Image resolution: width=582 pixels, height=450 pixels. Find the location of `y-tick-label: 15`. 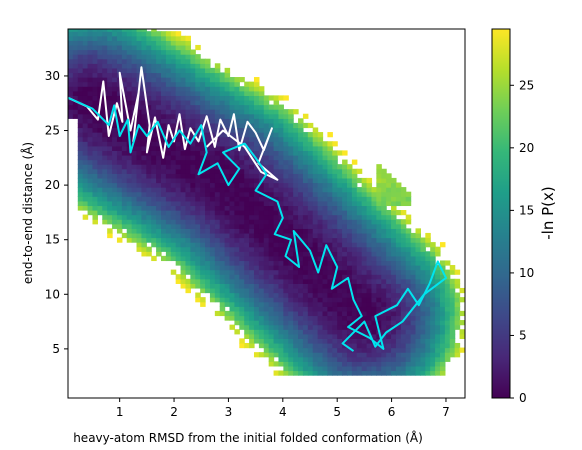

y-tick-label: 15 is located at coordinates (52, 240).